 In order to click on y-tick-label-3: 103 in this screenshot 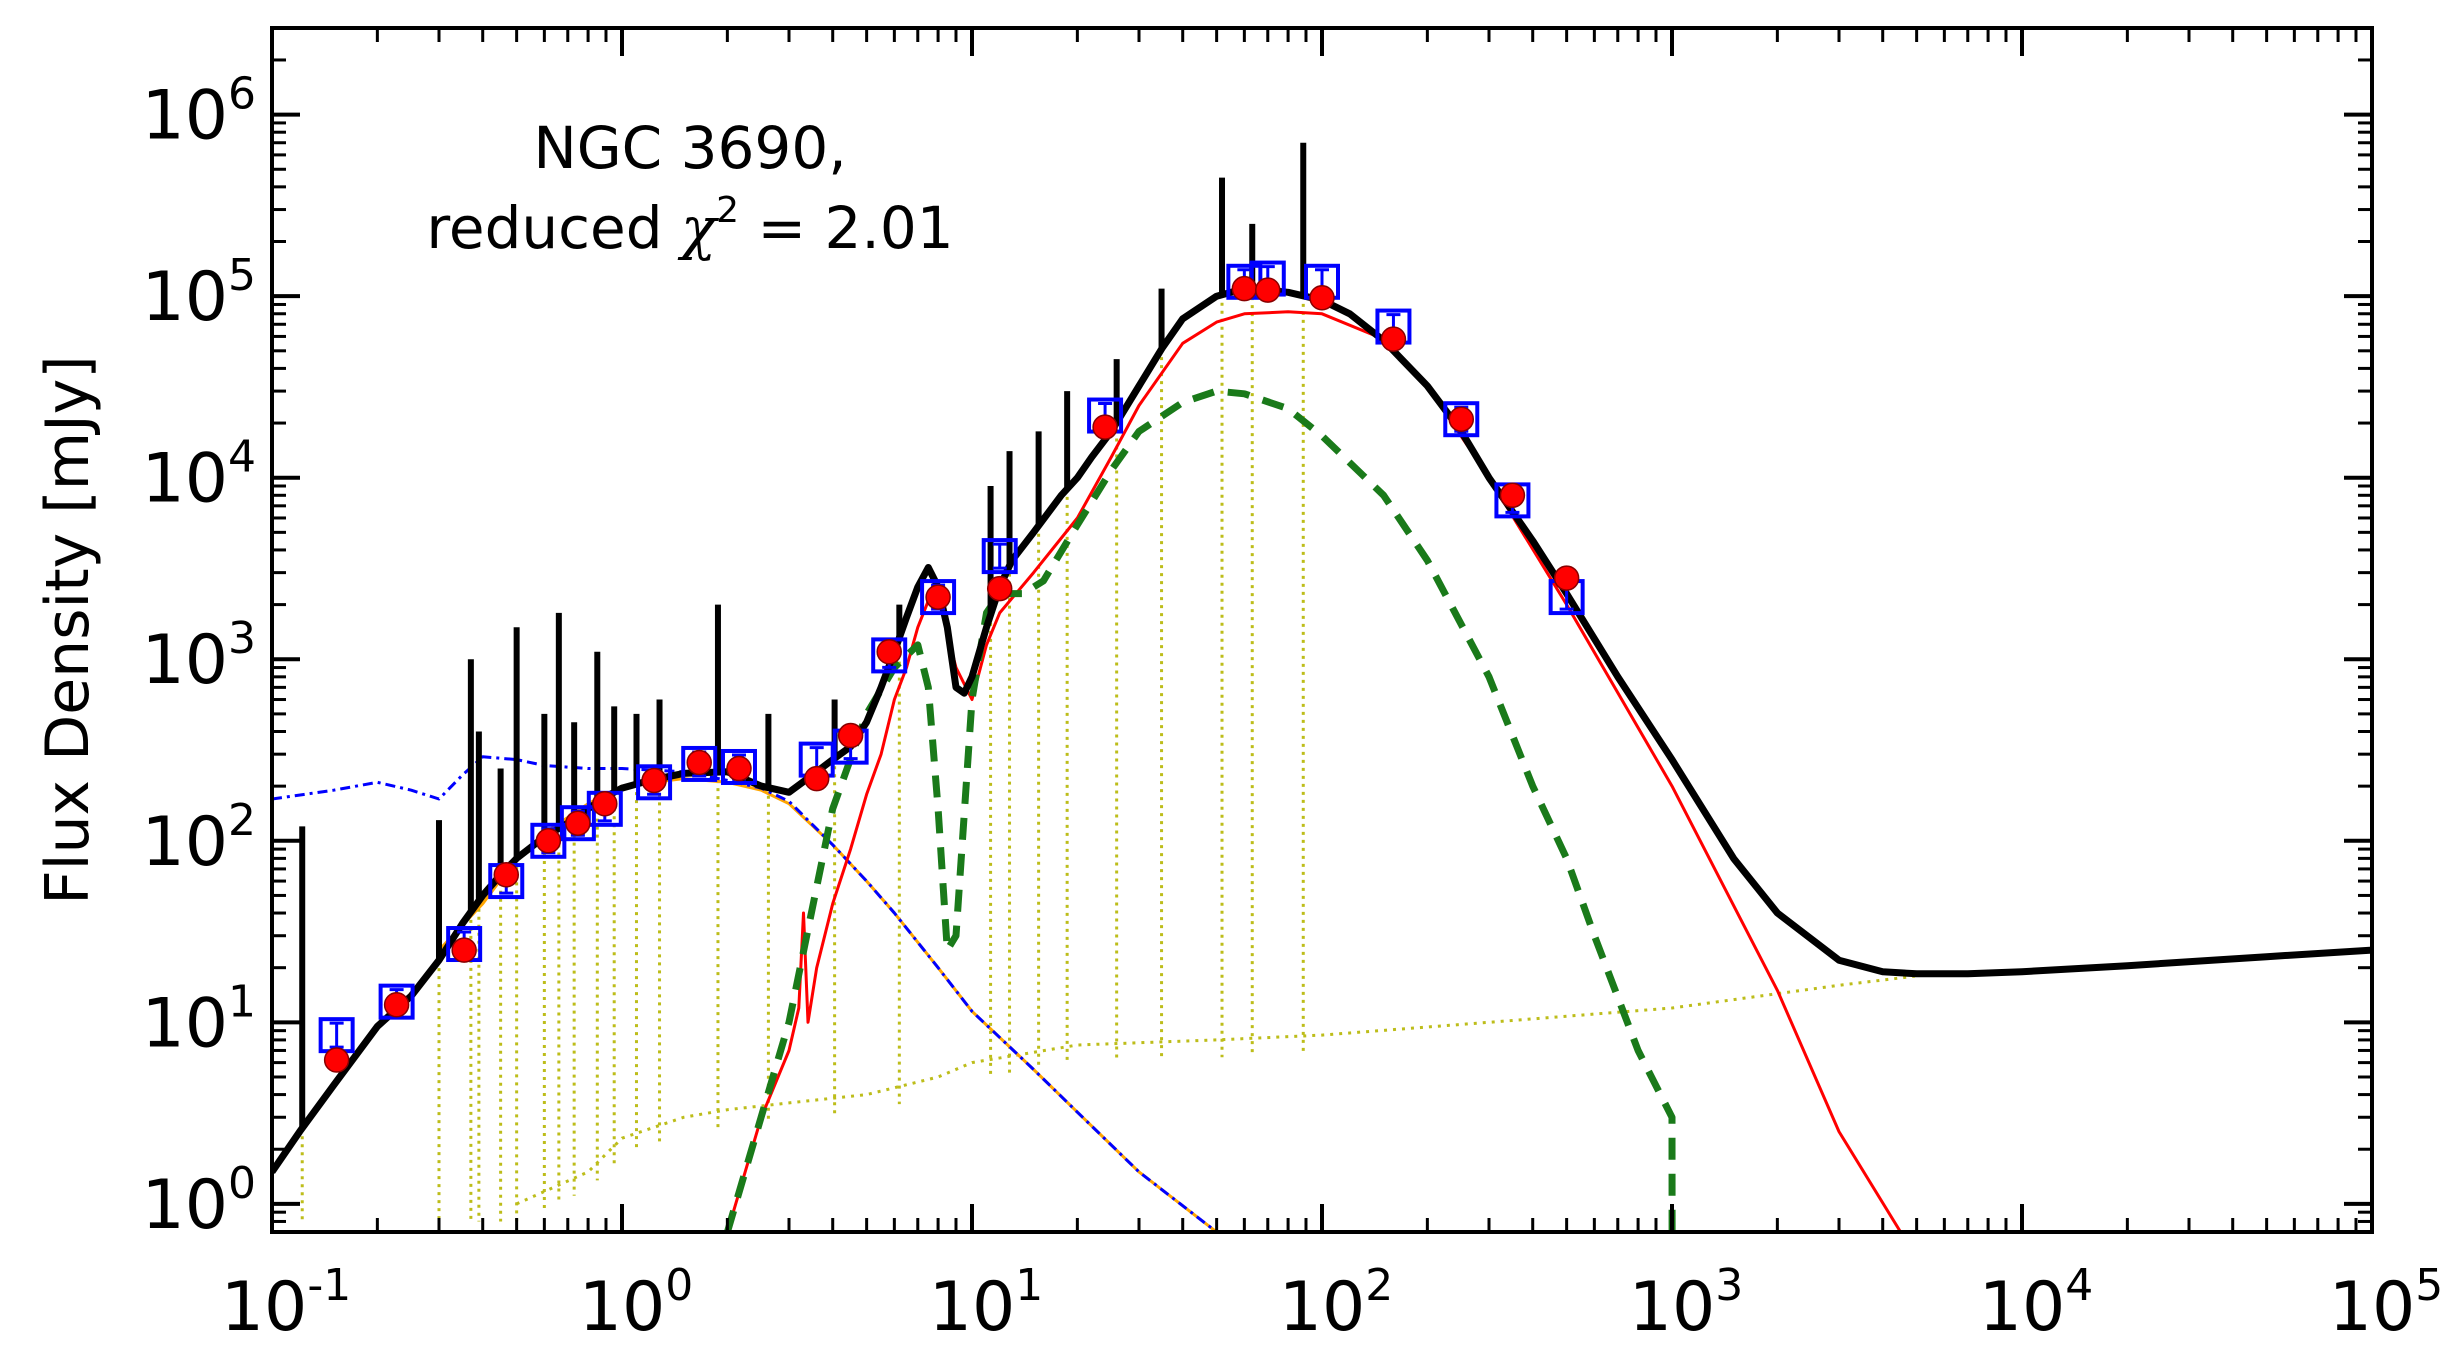, I will do `click(198, 656)`.